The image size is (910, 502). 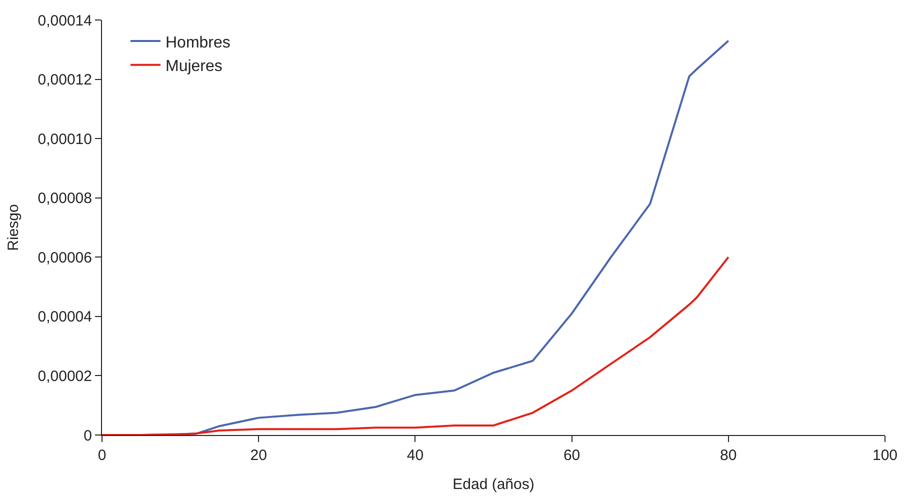 I want to click on y-axis-title: Riesgo, so click(x=13, y=227).